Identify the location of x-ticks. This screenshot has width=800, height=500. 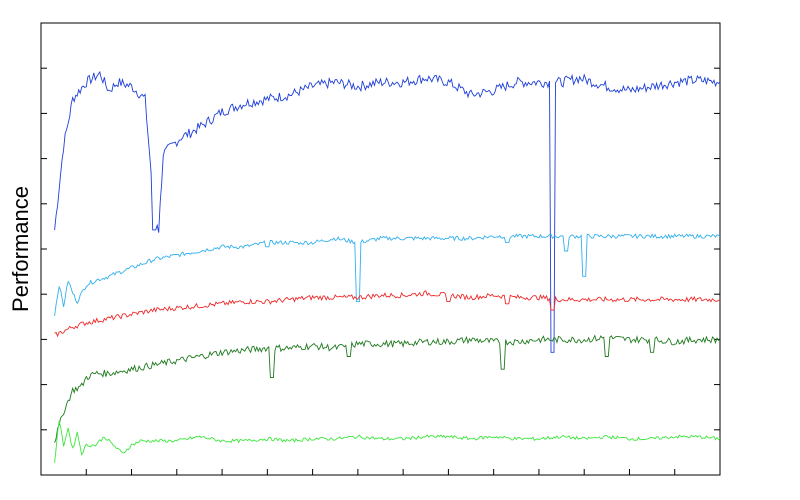
(380, 472).